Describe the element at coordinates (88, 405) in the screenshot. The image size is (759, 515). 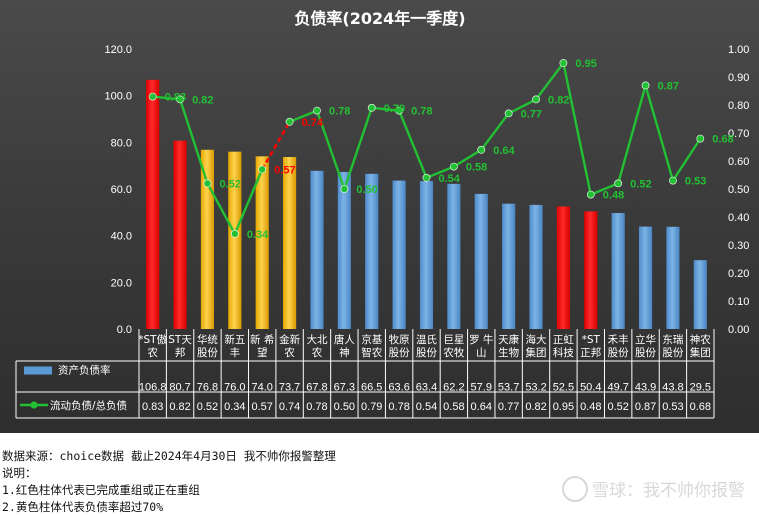
I see `legend-label-line: 流动负债/总负债` at that location.